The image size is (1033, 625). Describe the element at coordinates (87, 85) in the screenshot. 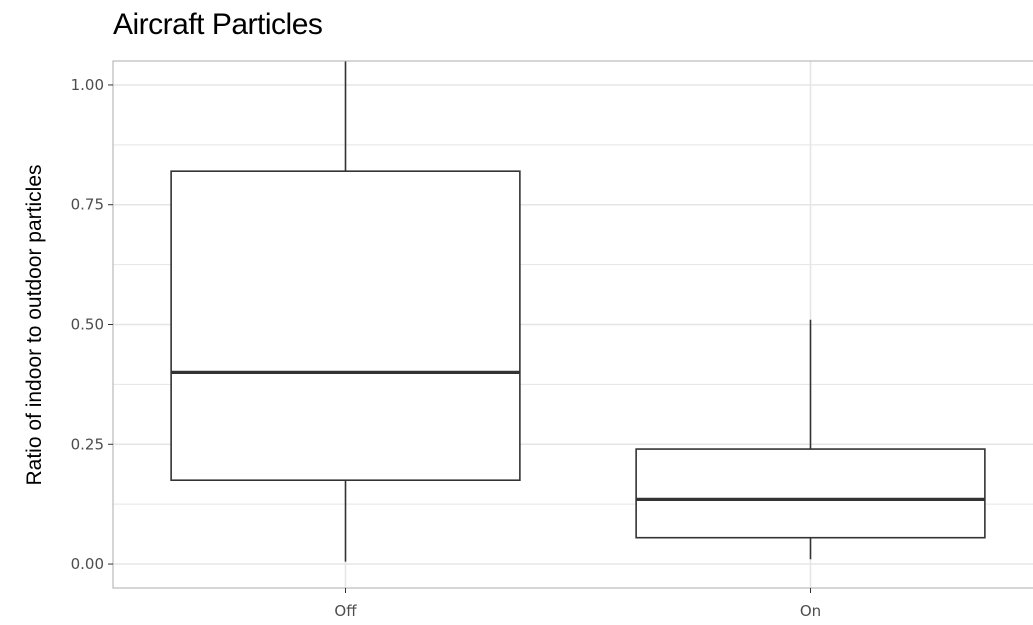

I see `y-tick-label: 1.00` at that location.